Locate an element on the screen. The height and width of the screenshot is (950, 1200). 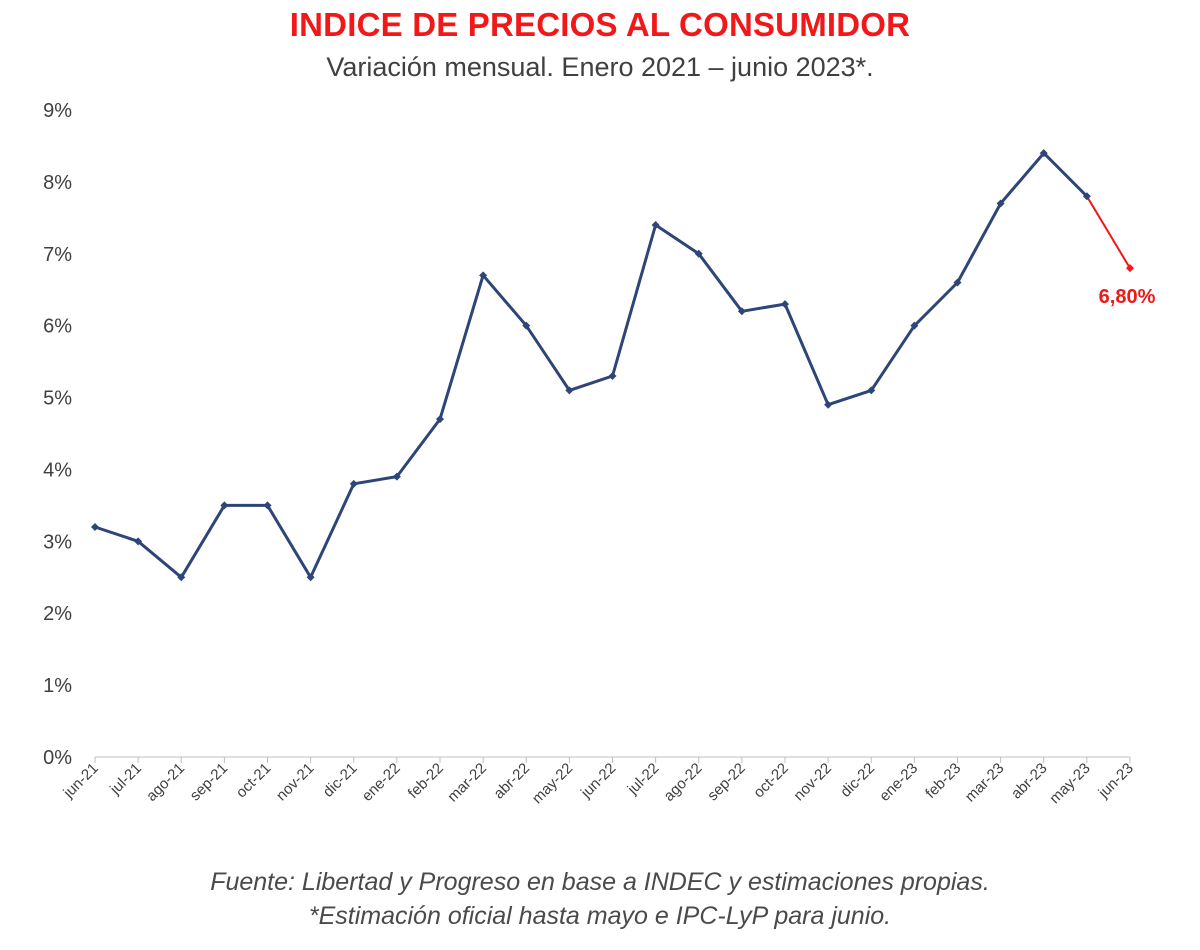
x-tick-label: mar-22 is located at coordinates (467, 783).